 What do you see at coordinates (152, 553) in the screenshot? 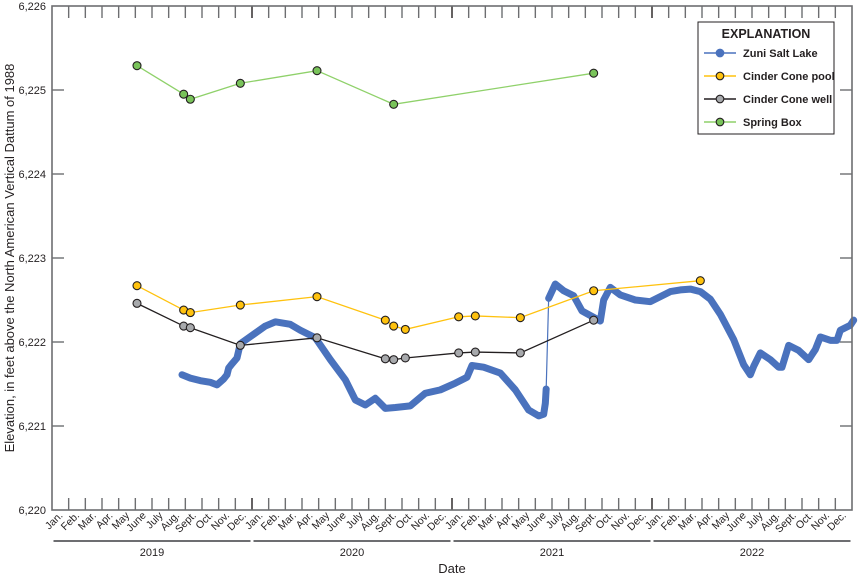
I see `year-label: 2019` at bounding box center [152, 553].